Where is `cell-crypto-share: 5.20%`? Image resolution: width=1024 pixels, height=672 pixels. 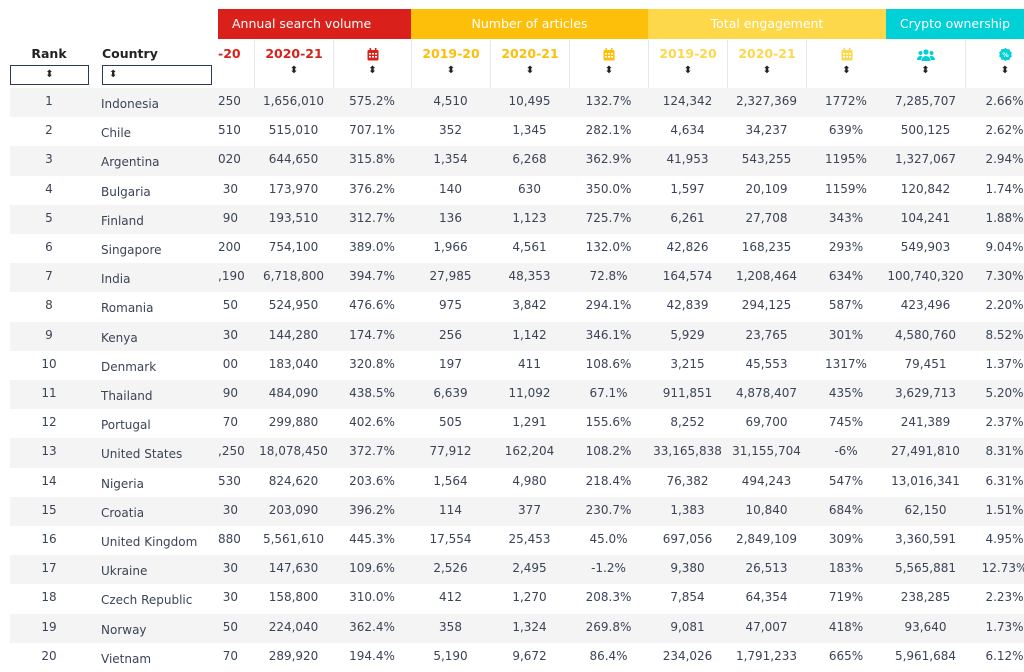
cell-crypto-share: 5.20% is located at coordinates (1004, 393).